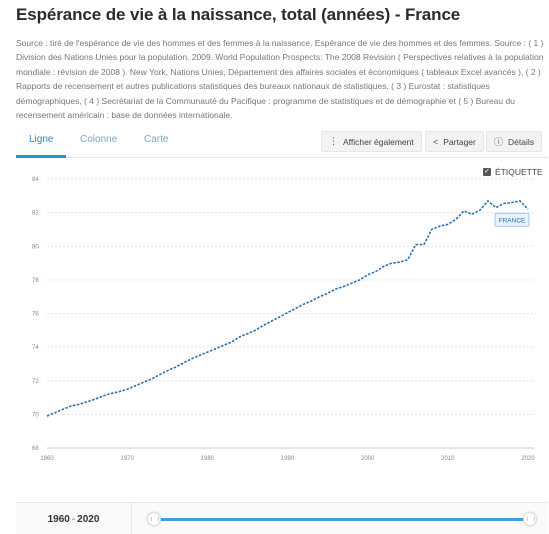  I want to click on y-tick-label-72: 72, so click(35, 382).